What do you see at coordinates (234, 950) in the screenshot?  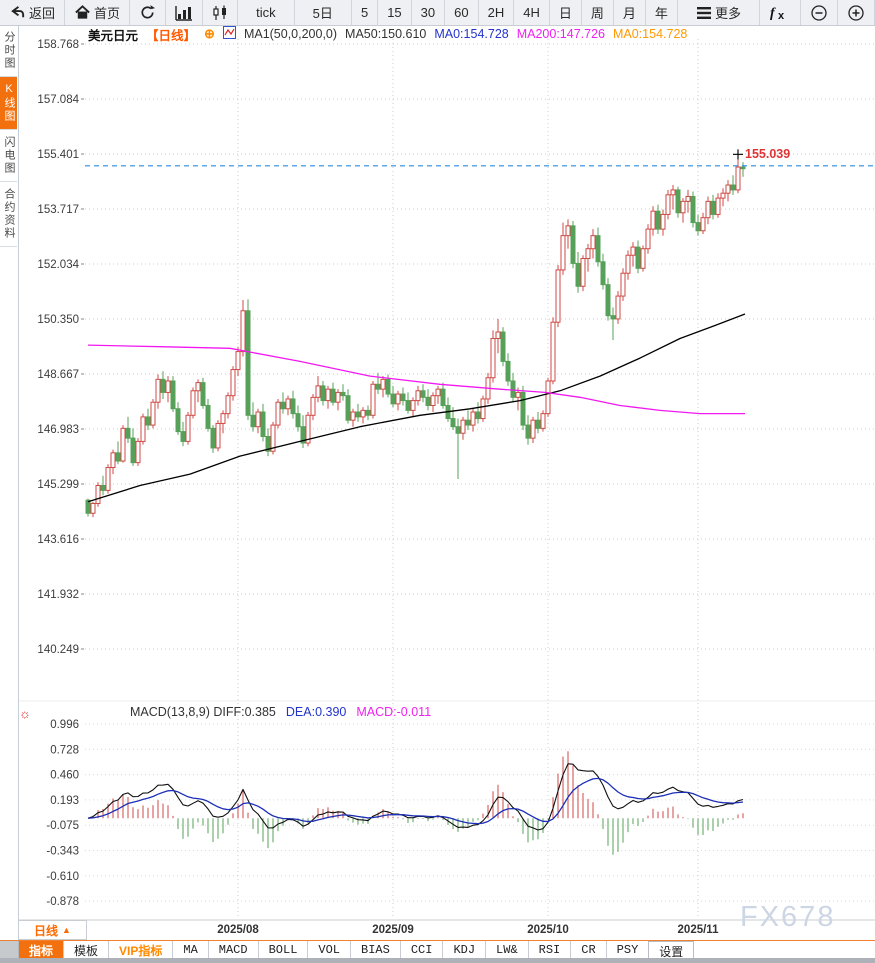 I see `tab-MACD: MACD` at bounding box center [234, 950].